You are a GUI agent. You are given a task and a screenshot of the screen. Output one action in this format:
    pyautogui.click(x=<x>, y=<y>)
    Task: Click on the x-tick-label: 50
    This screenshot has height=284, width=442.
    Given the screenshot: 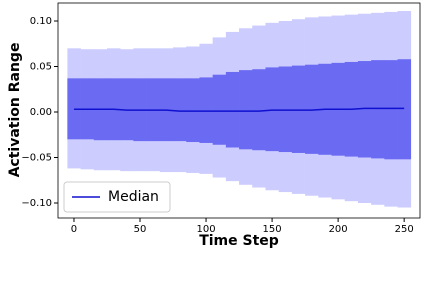 What is the action you would take?
    pyautogui.click(x=140, y=229)
    